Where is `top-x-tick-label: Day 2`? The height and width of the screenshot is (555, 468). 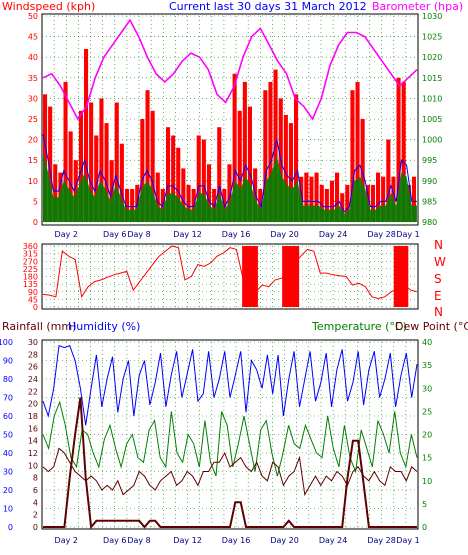
top-x-tick-label: Day 2 is located at coordinates (66, 234).